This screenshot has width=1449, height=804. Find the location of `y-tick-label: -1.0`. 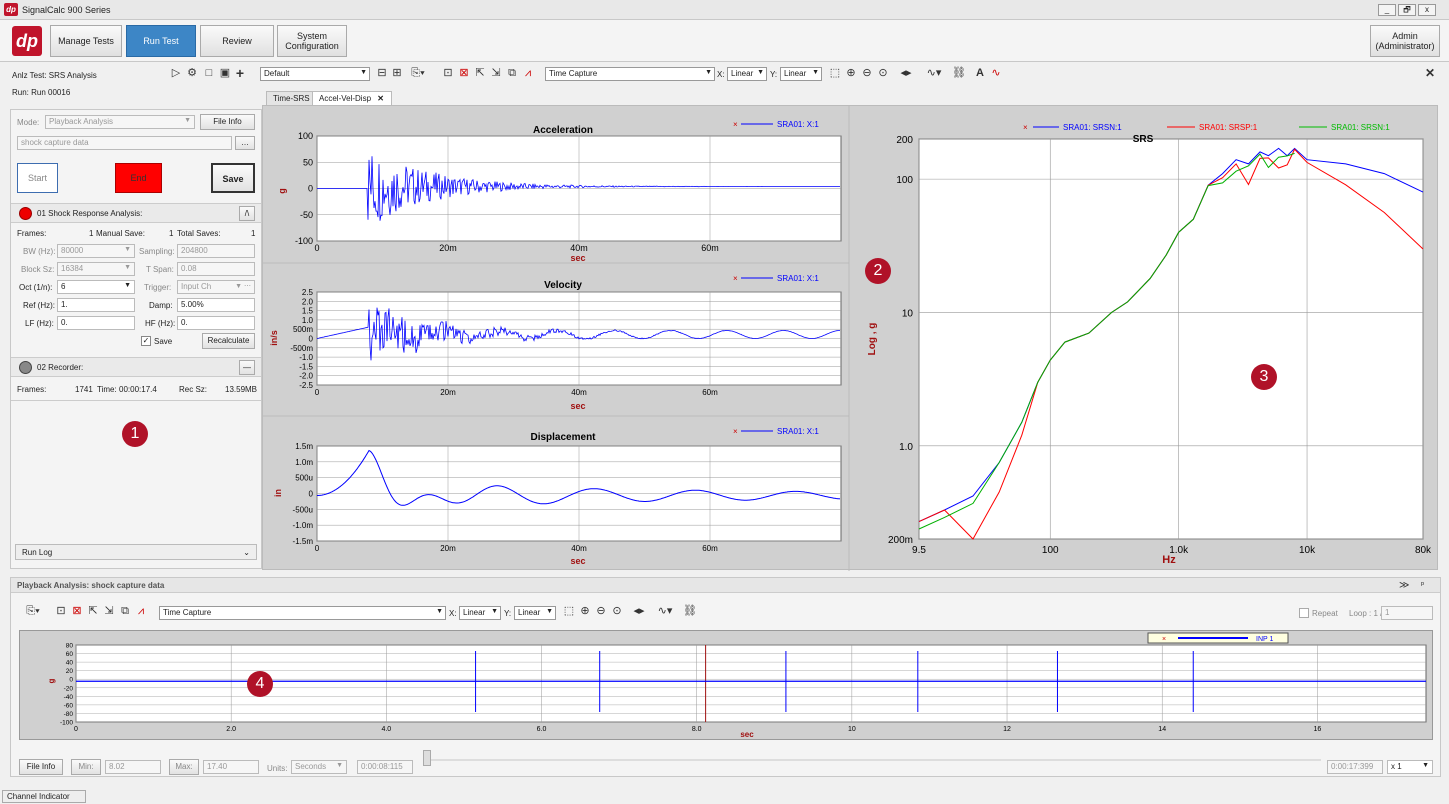

y-tick-label: -1.0 is located at coordinates (306, 357).